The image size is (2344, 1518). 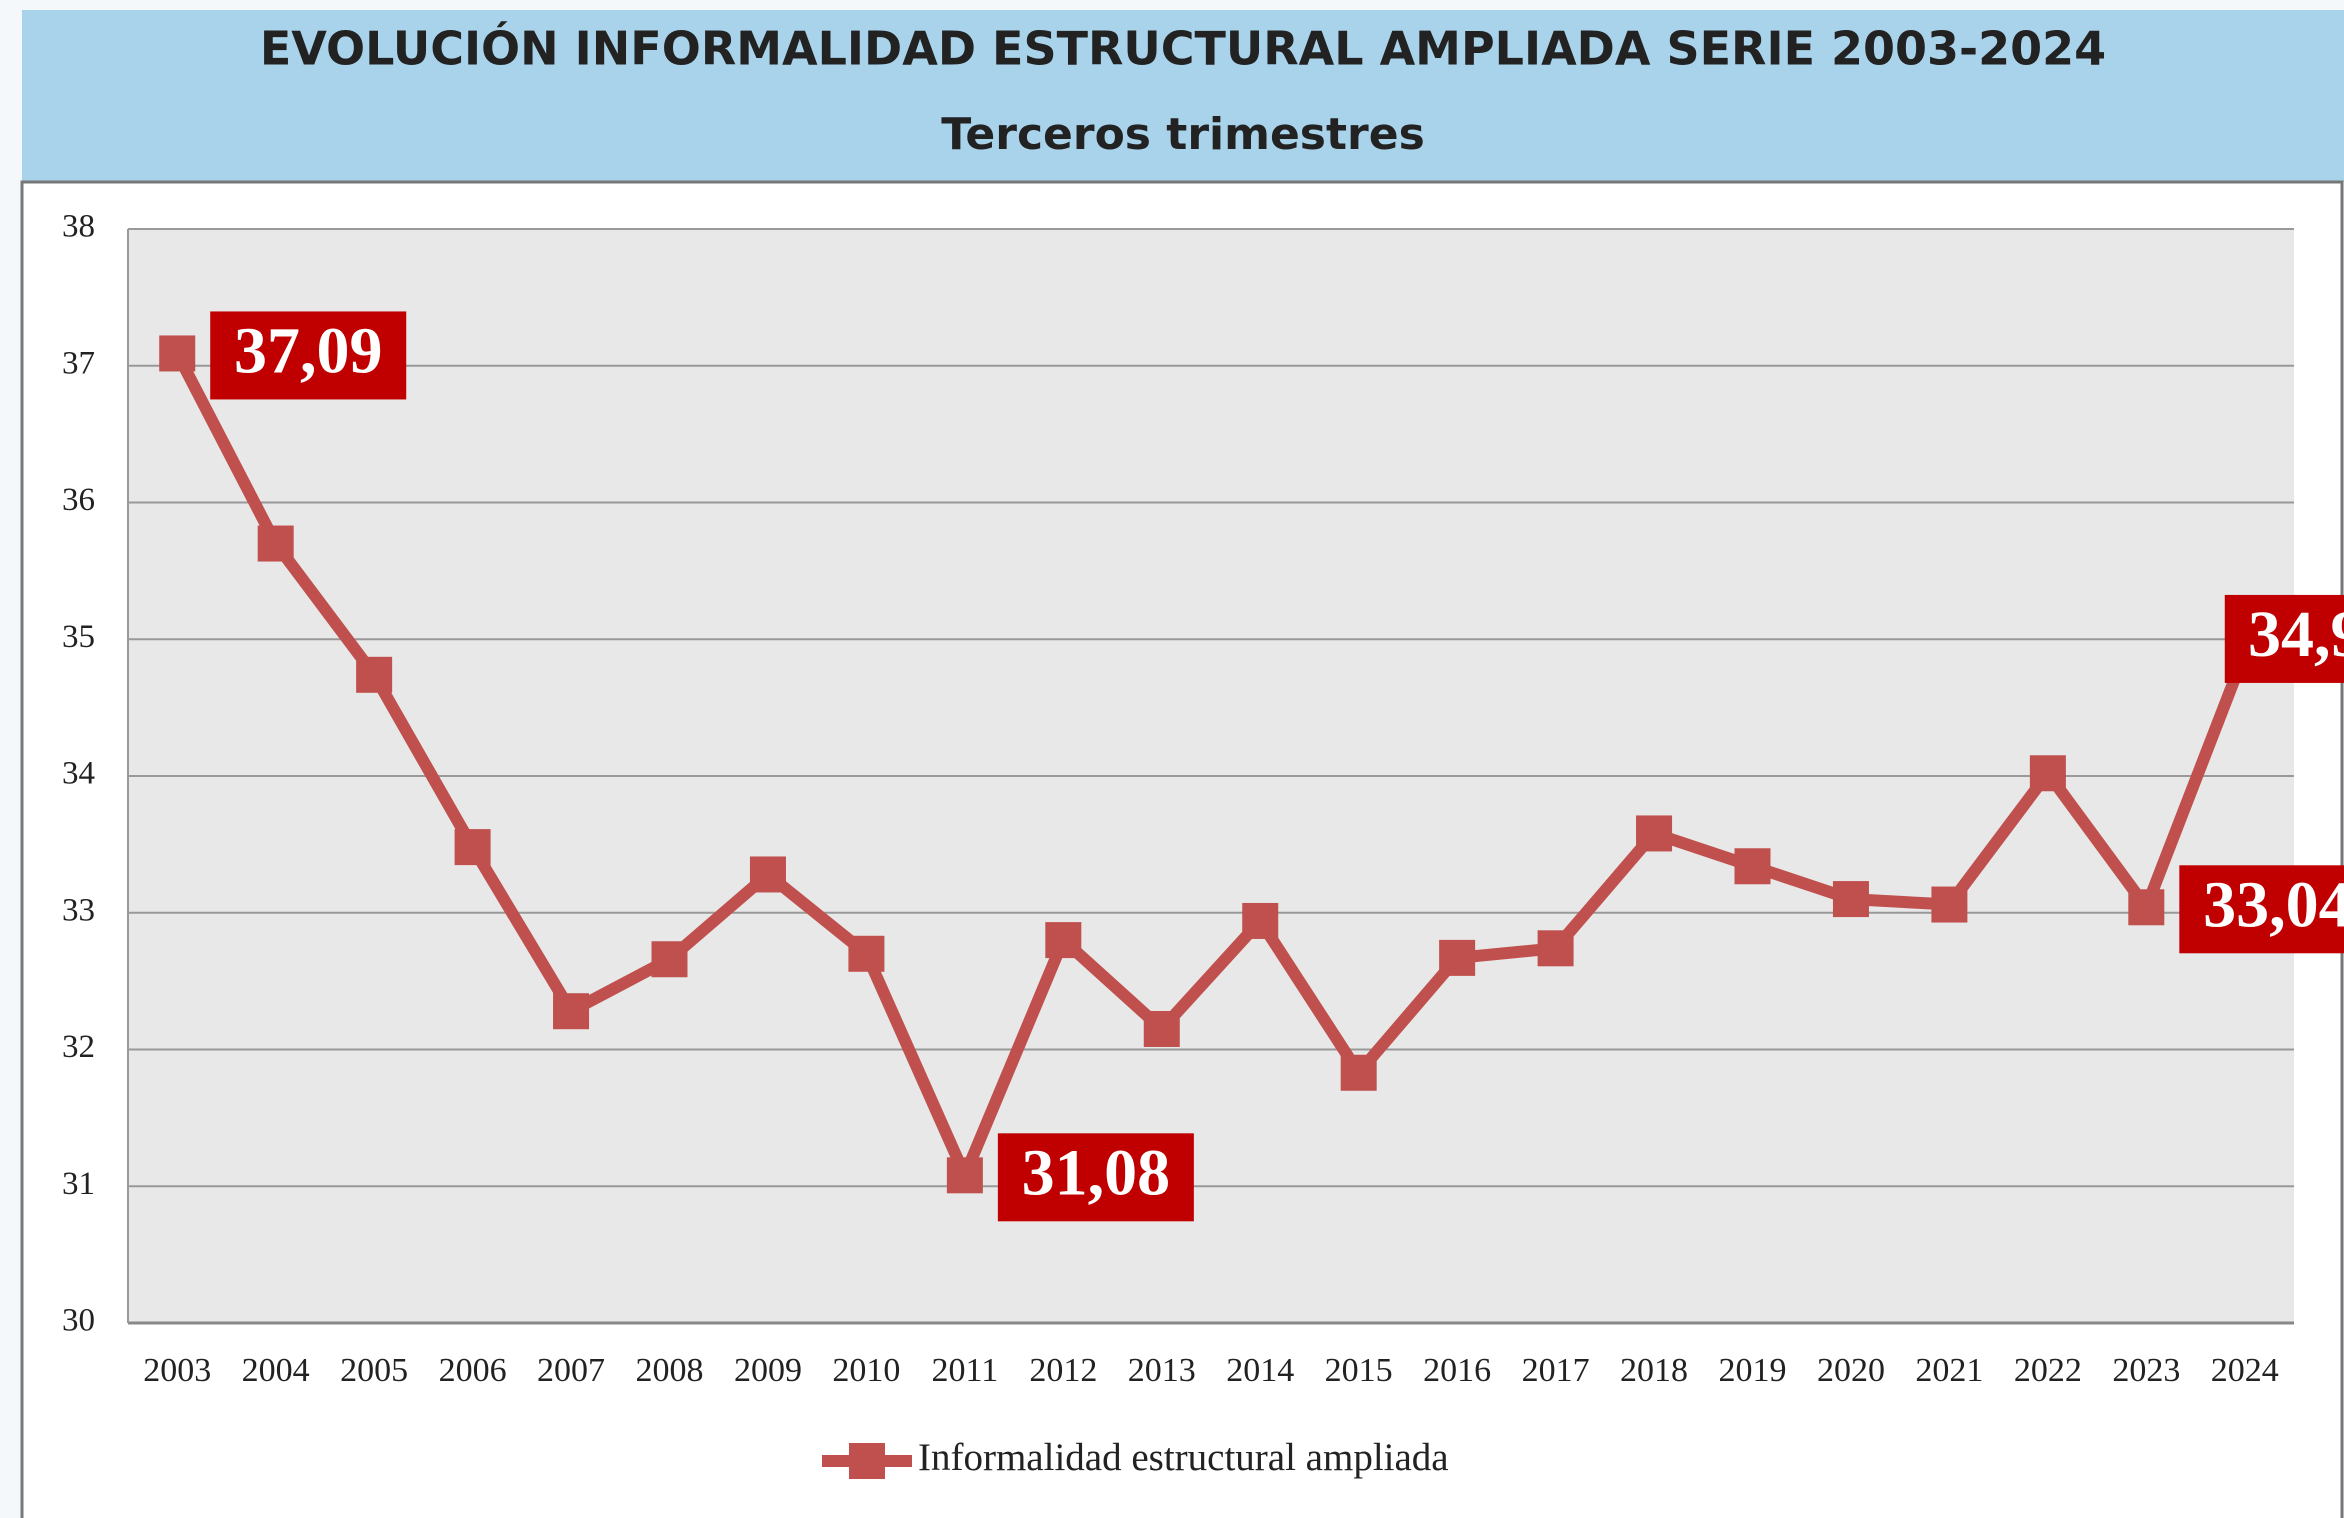 I want to click on x-tick-label: 2015, so click(x=1359, y=1370).